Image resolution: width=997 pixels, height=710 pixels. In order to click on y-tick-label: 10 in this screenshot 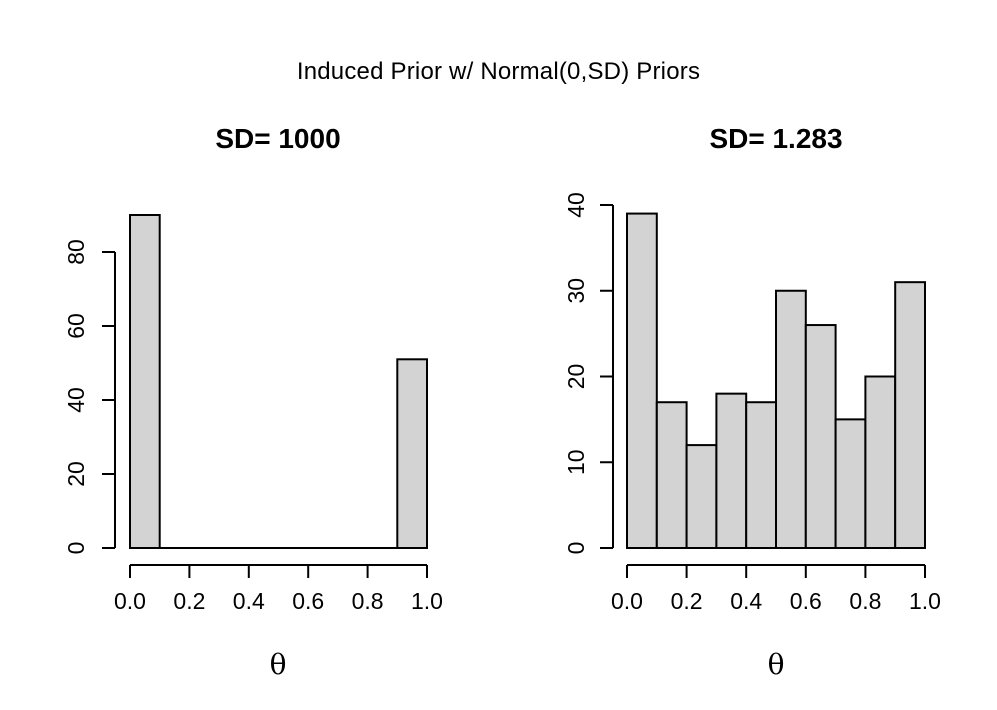, I will do `click(576, 462)`.